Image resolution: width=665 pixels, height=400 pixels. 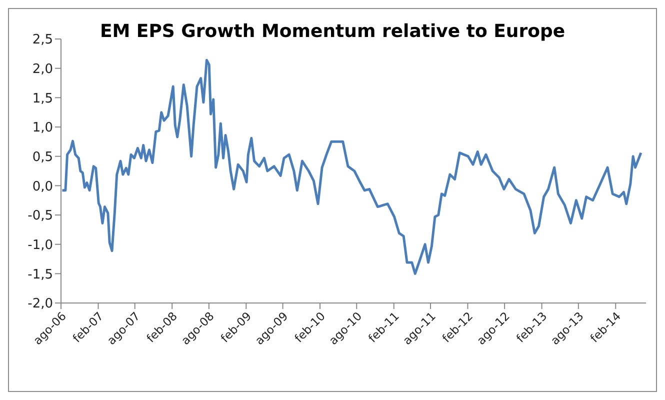 What do you see at coordinates (42, 98) in the screenshot?
I see `y-tick-label: 1,5` at bounding box center [42, 98].